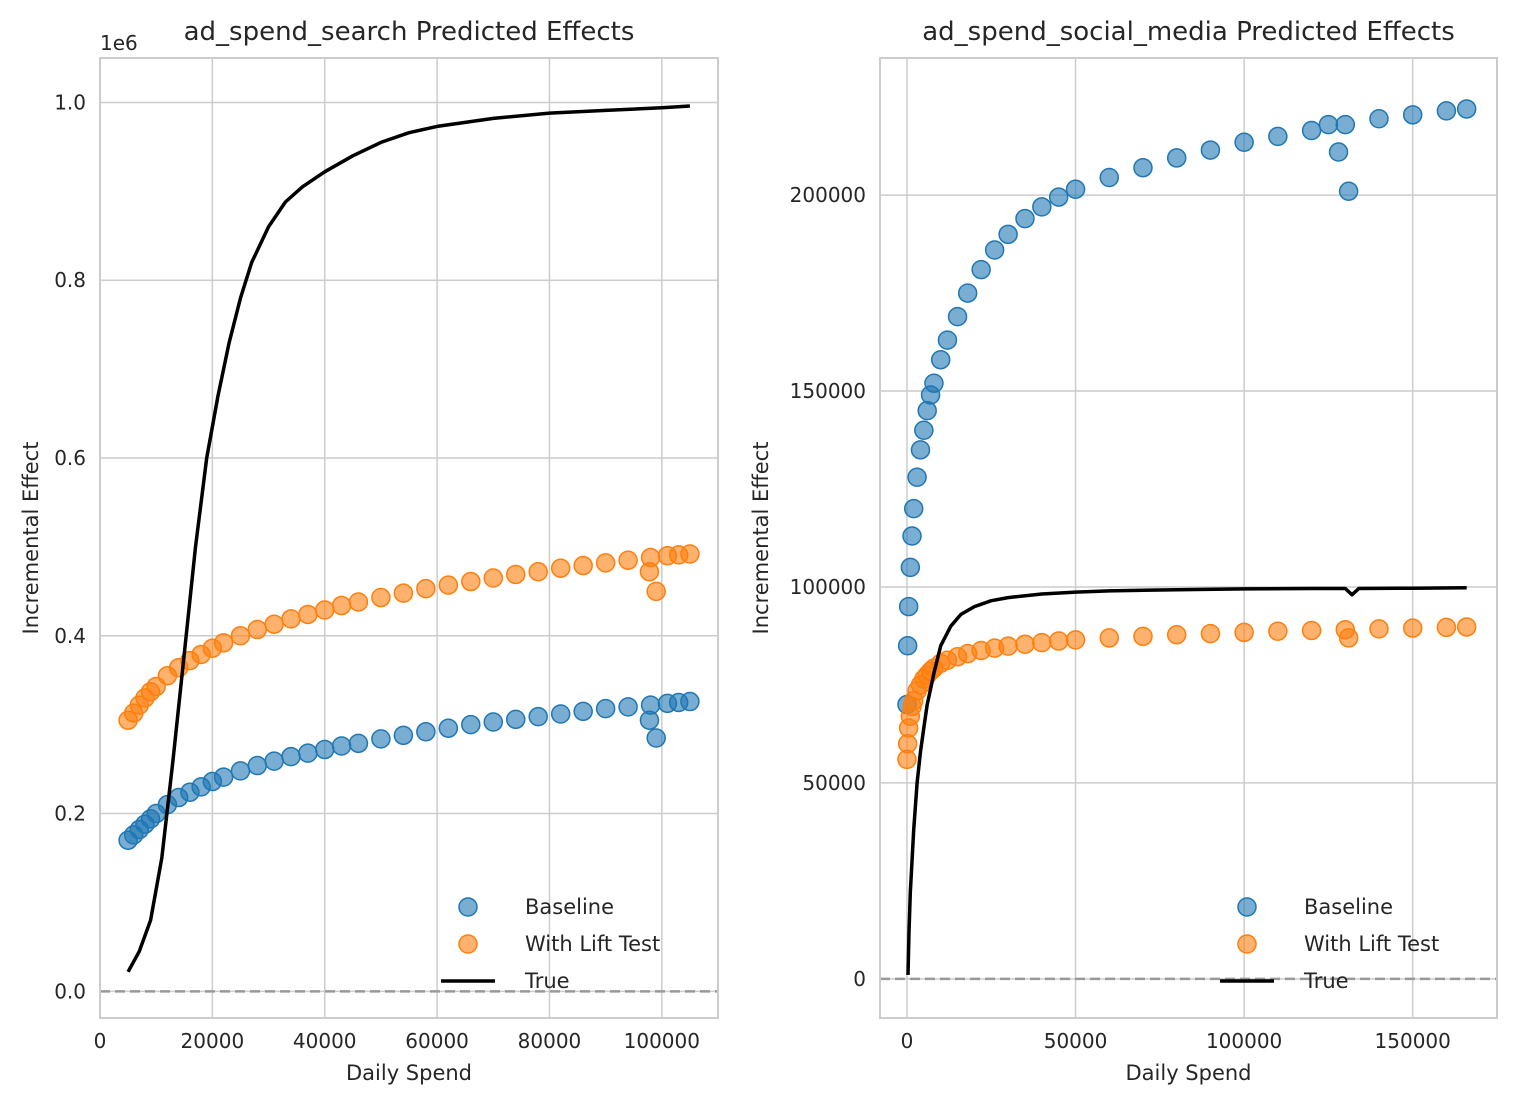 Image resolution: width=1516 pixels, height=1105 pixels. I want to click on social-y-tick-label: 100000, so click(828, 587).